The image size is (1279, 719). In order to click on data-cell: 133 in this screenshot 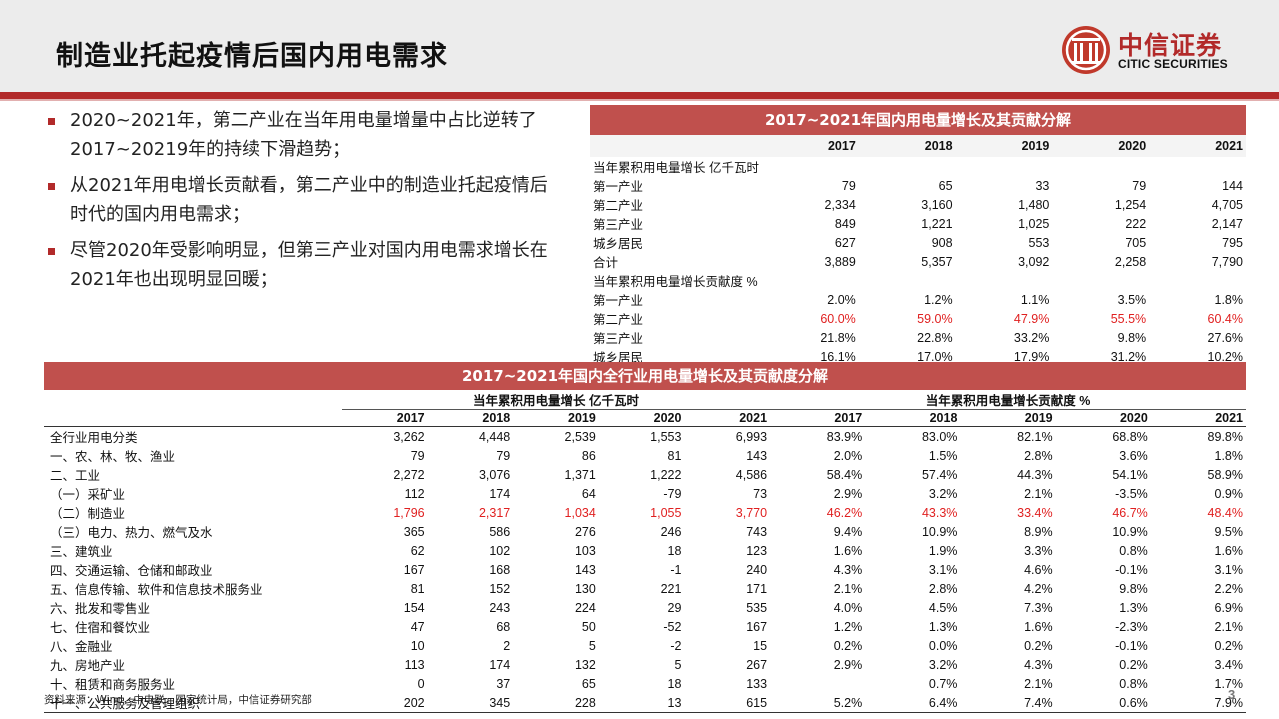, I will do `click(757, 683)`.